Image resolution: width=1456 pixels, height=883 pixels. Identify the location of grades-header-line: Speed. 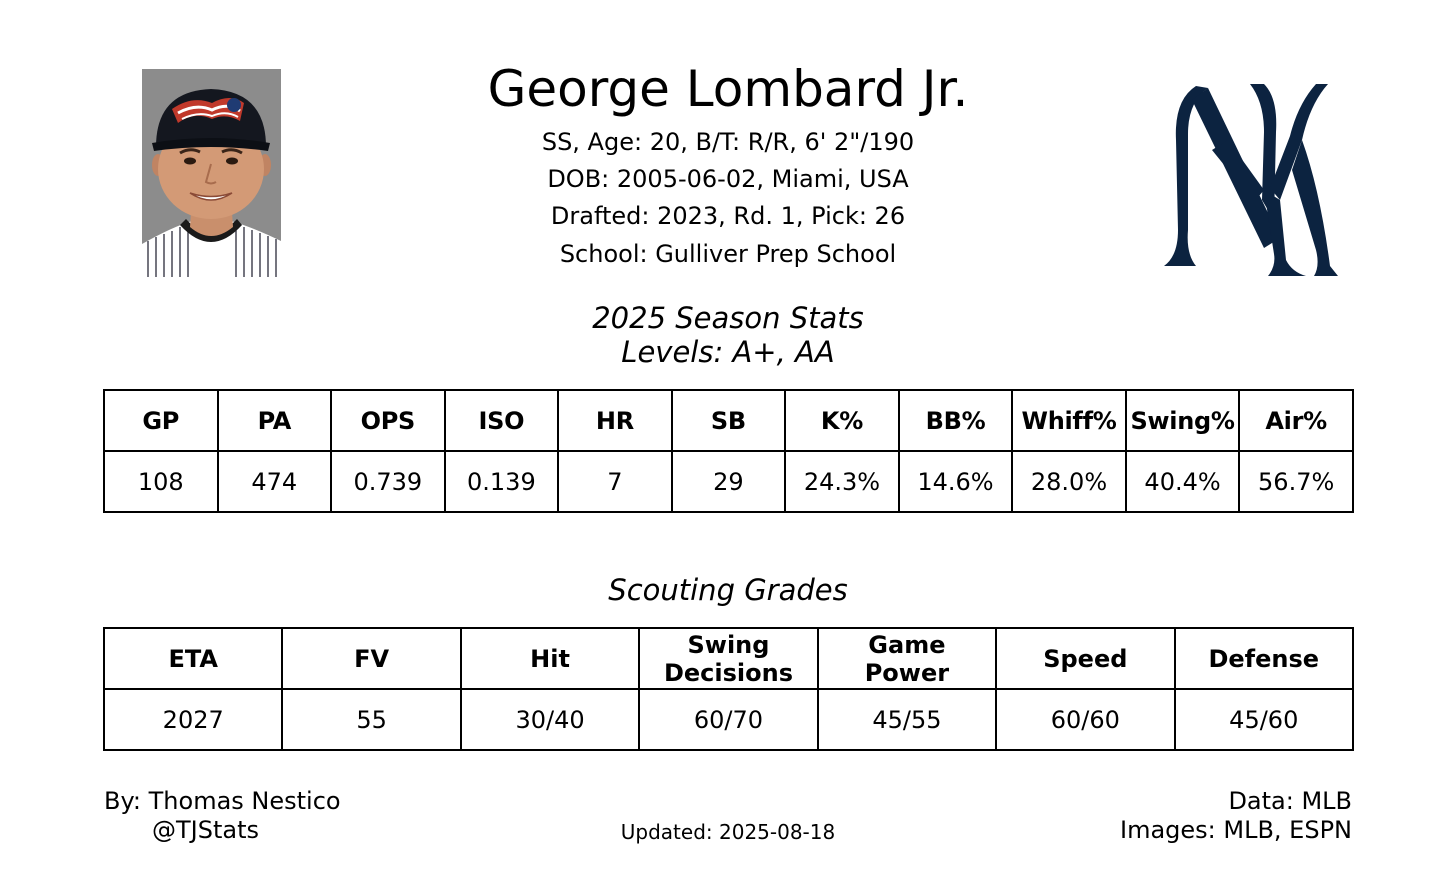
(1085, 658).